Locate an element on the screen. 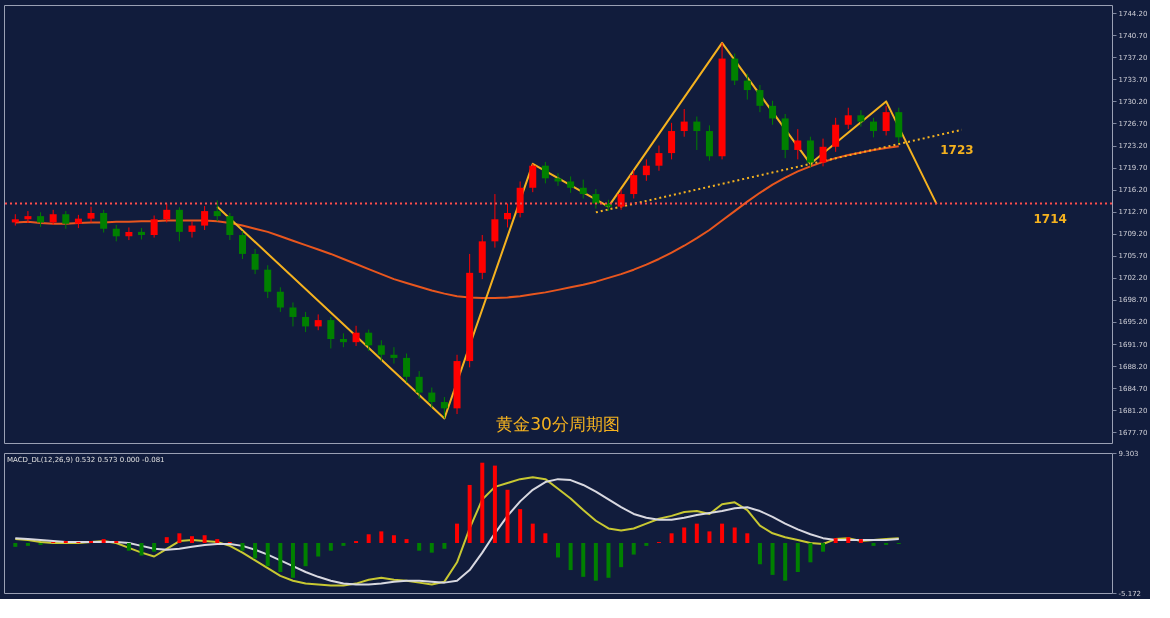 This screenshot has width=1170, height=618. annotation: 黄金30分周期图 is located at coordinates (558, 424).